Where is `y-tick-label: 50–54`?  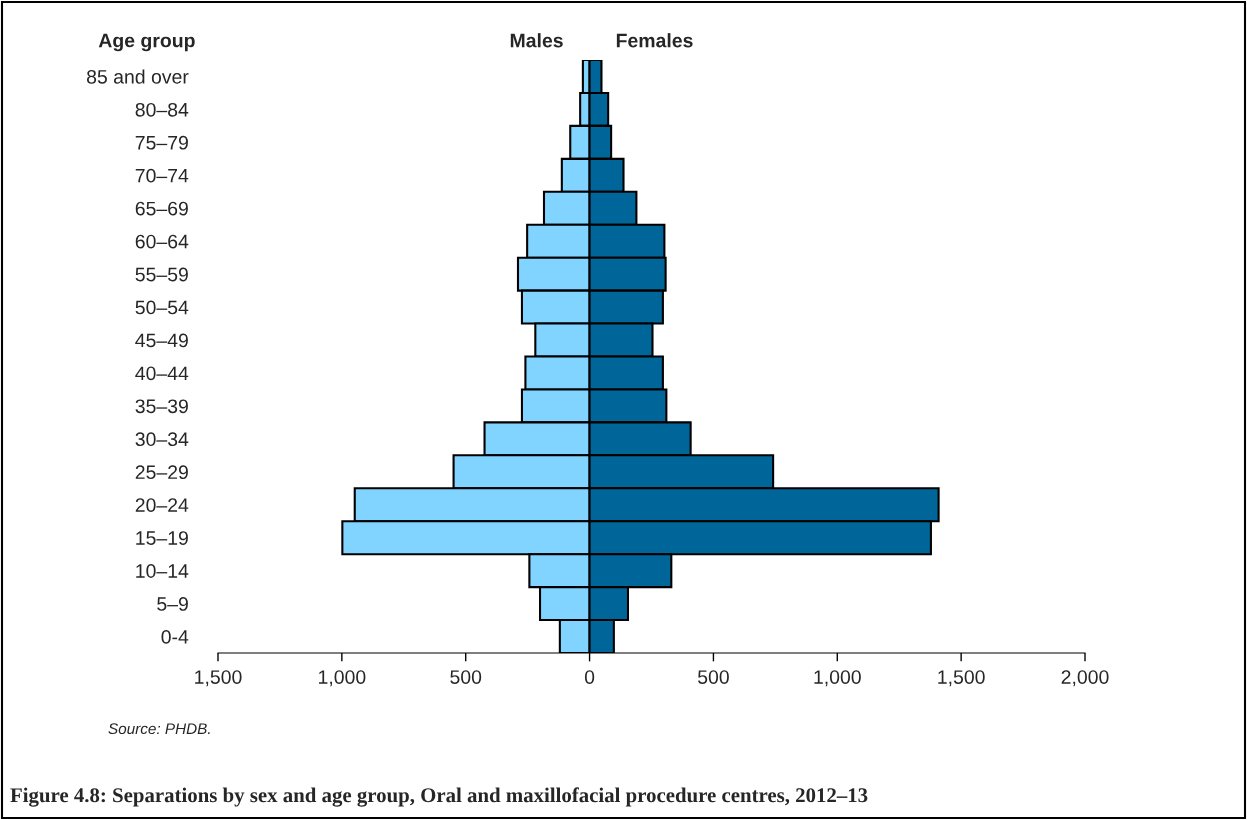 y-tick-label: 50–54 is located at coordinates (162, 307).